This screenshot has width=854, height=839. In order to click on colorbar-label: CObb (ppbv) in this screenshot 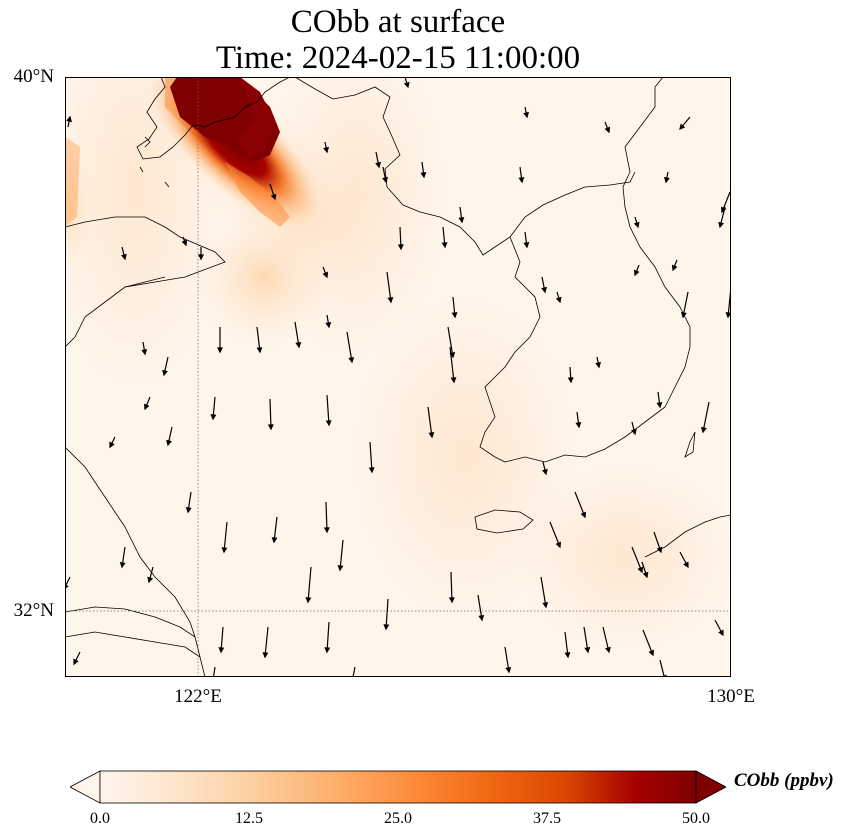, I will do `click(784, 780)`.